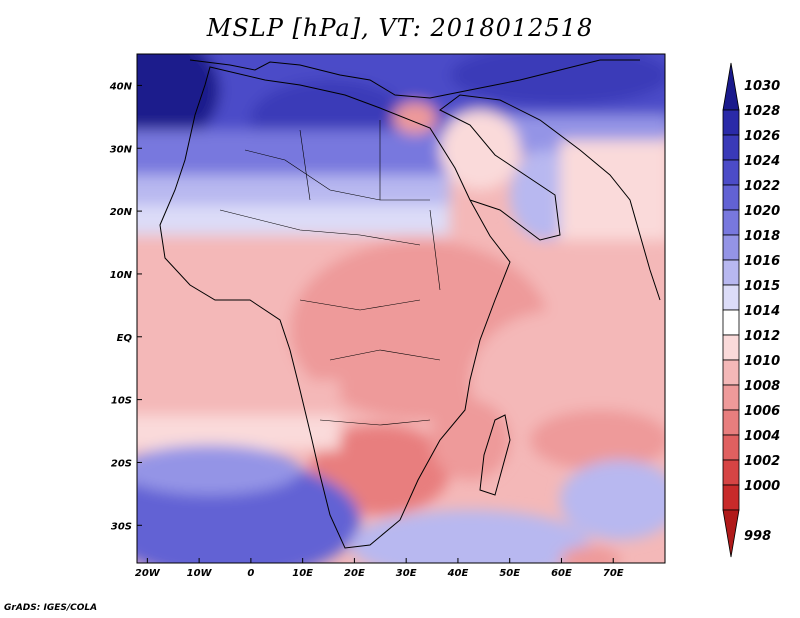 The height and width of the screenshot is (618, 800). I want to click on lon-tick-label: 50E, so click(509, 573).